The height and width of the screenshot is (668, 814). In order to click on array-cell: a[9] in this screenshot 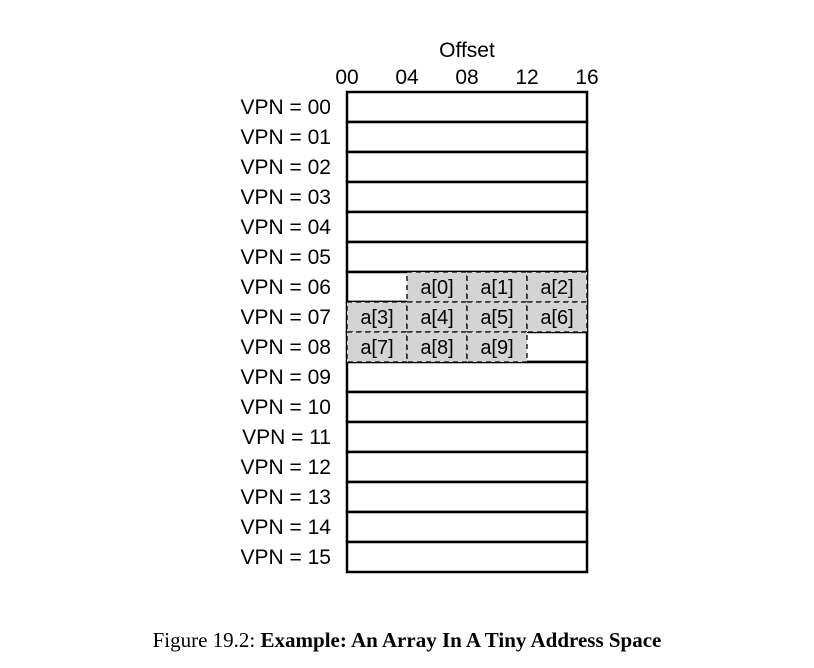, I will do `click(497, 347)`.